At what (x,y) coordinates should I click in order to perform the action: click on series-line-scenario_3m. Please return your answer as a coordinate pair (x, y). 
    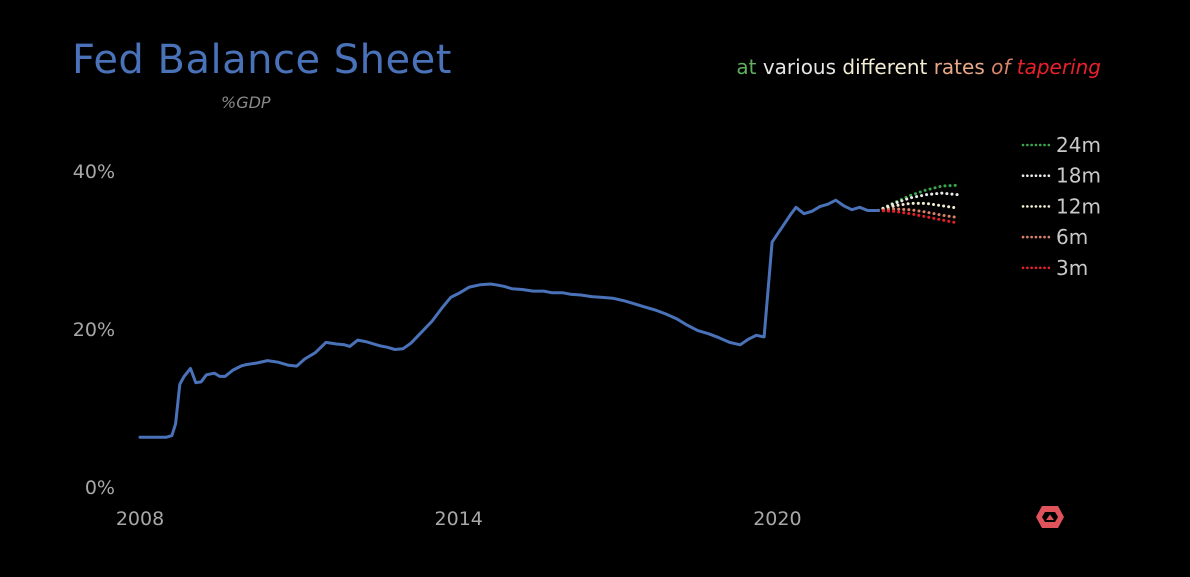
    Looking at the image, I should click on (918, 217).